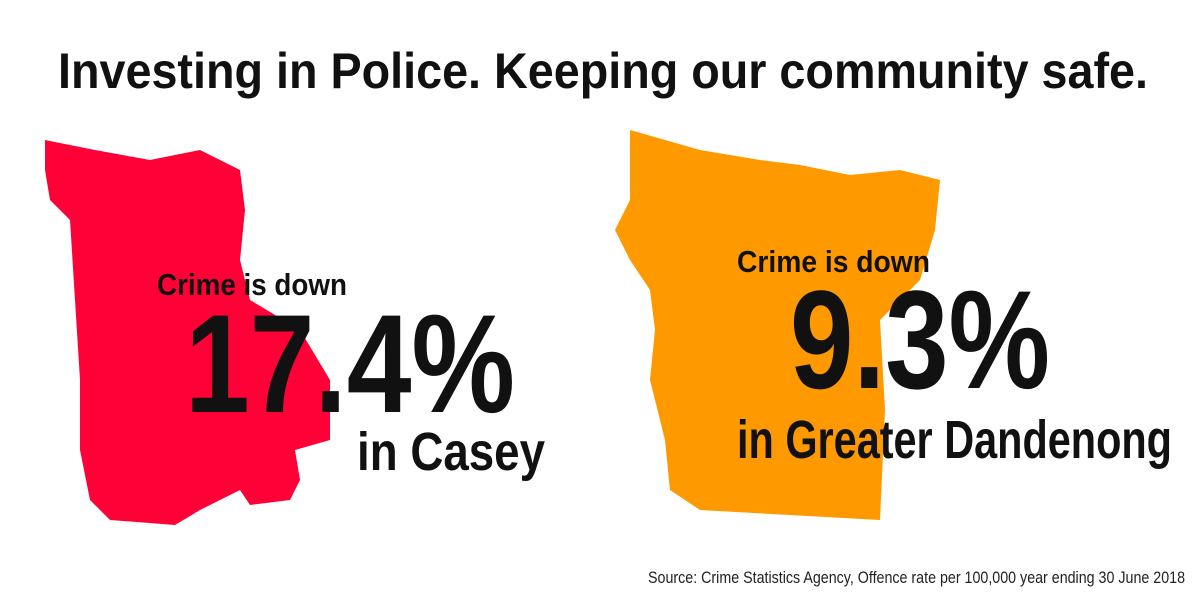 The width and height of the screenshot is (1200, 600). I want to click on percent-value: 17.4%, so click(350, 363).